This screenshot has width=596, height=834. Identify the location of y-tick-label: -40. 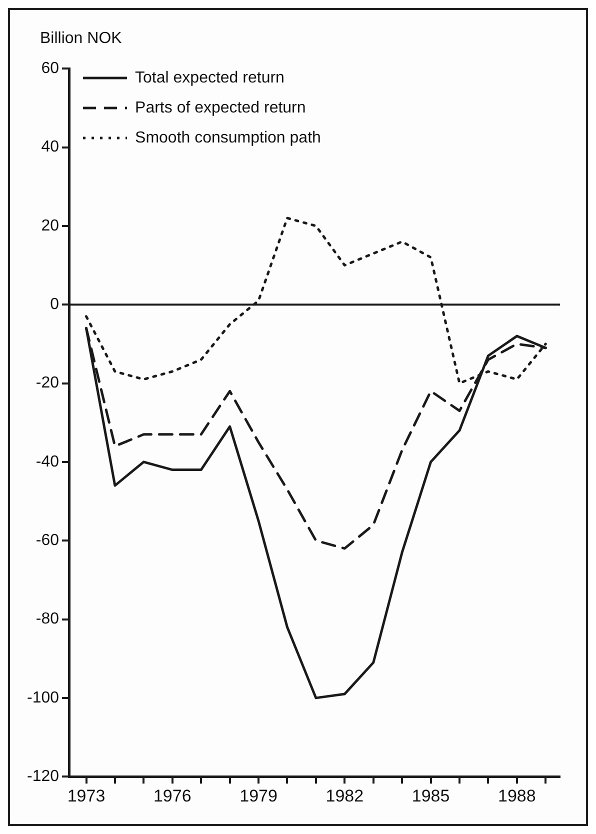
(48, 461).